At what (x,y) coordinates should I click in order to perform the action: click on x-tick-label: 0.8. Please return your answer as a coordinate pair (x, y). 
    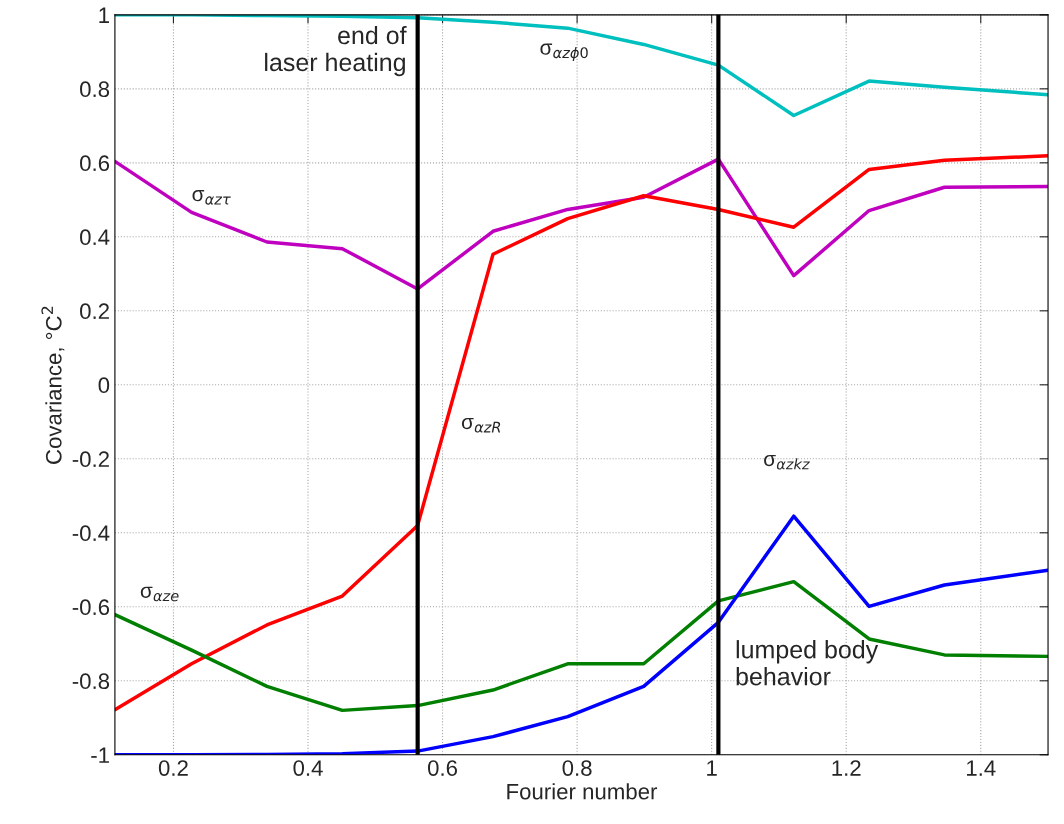
    Looking at the image, I should click on (577, 768).